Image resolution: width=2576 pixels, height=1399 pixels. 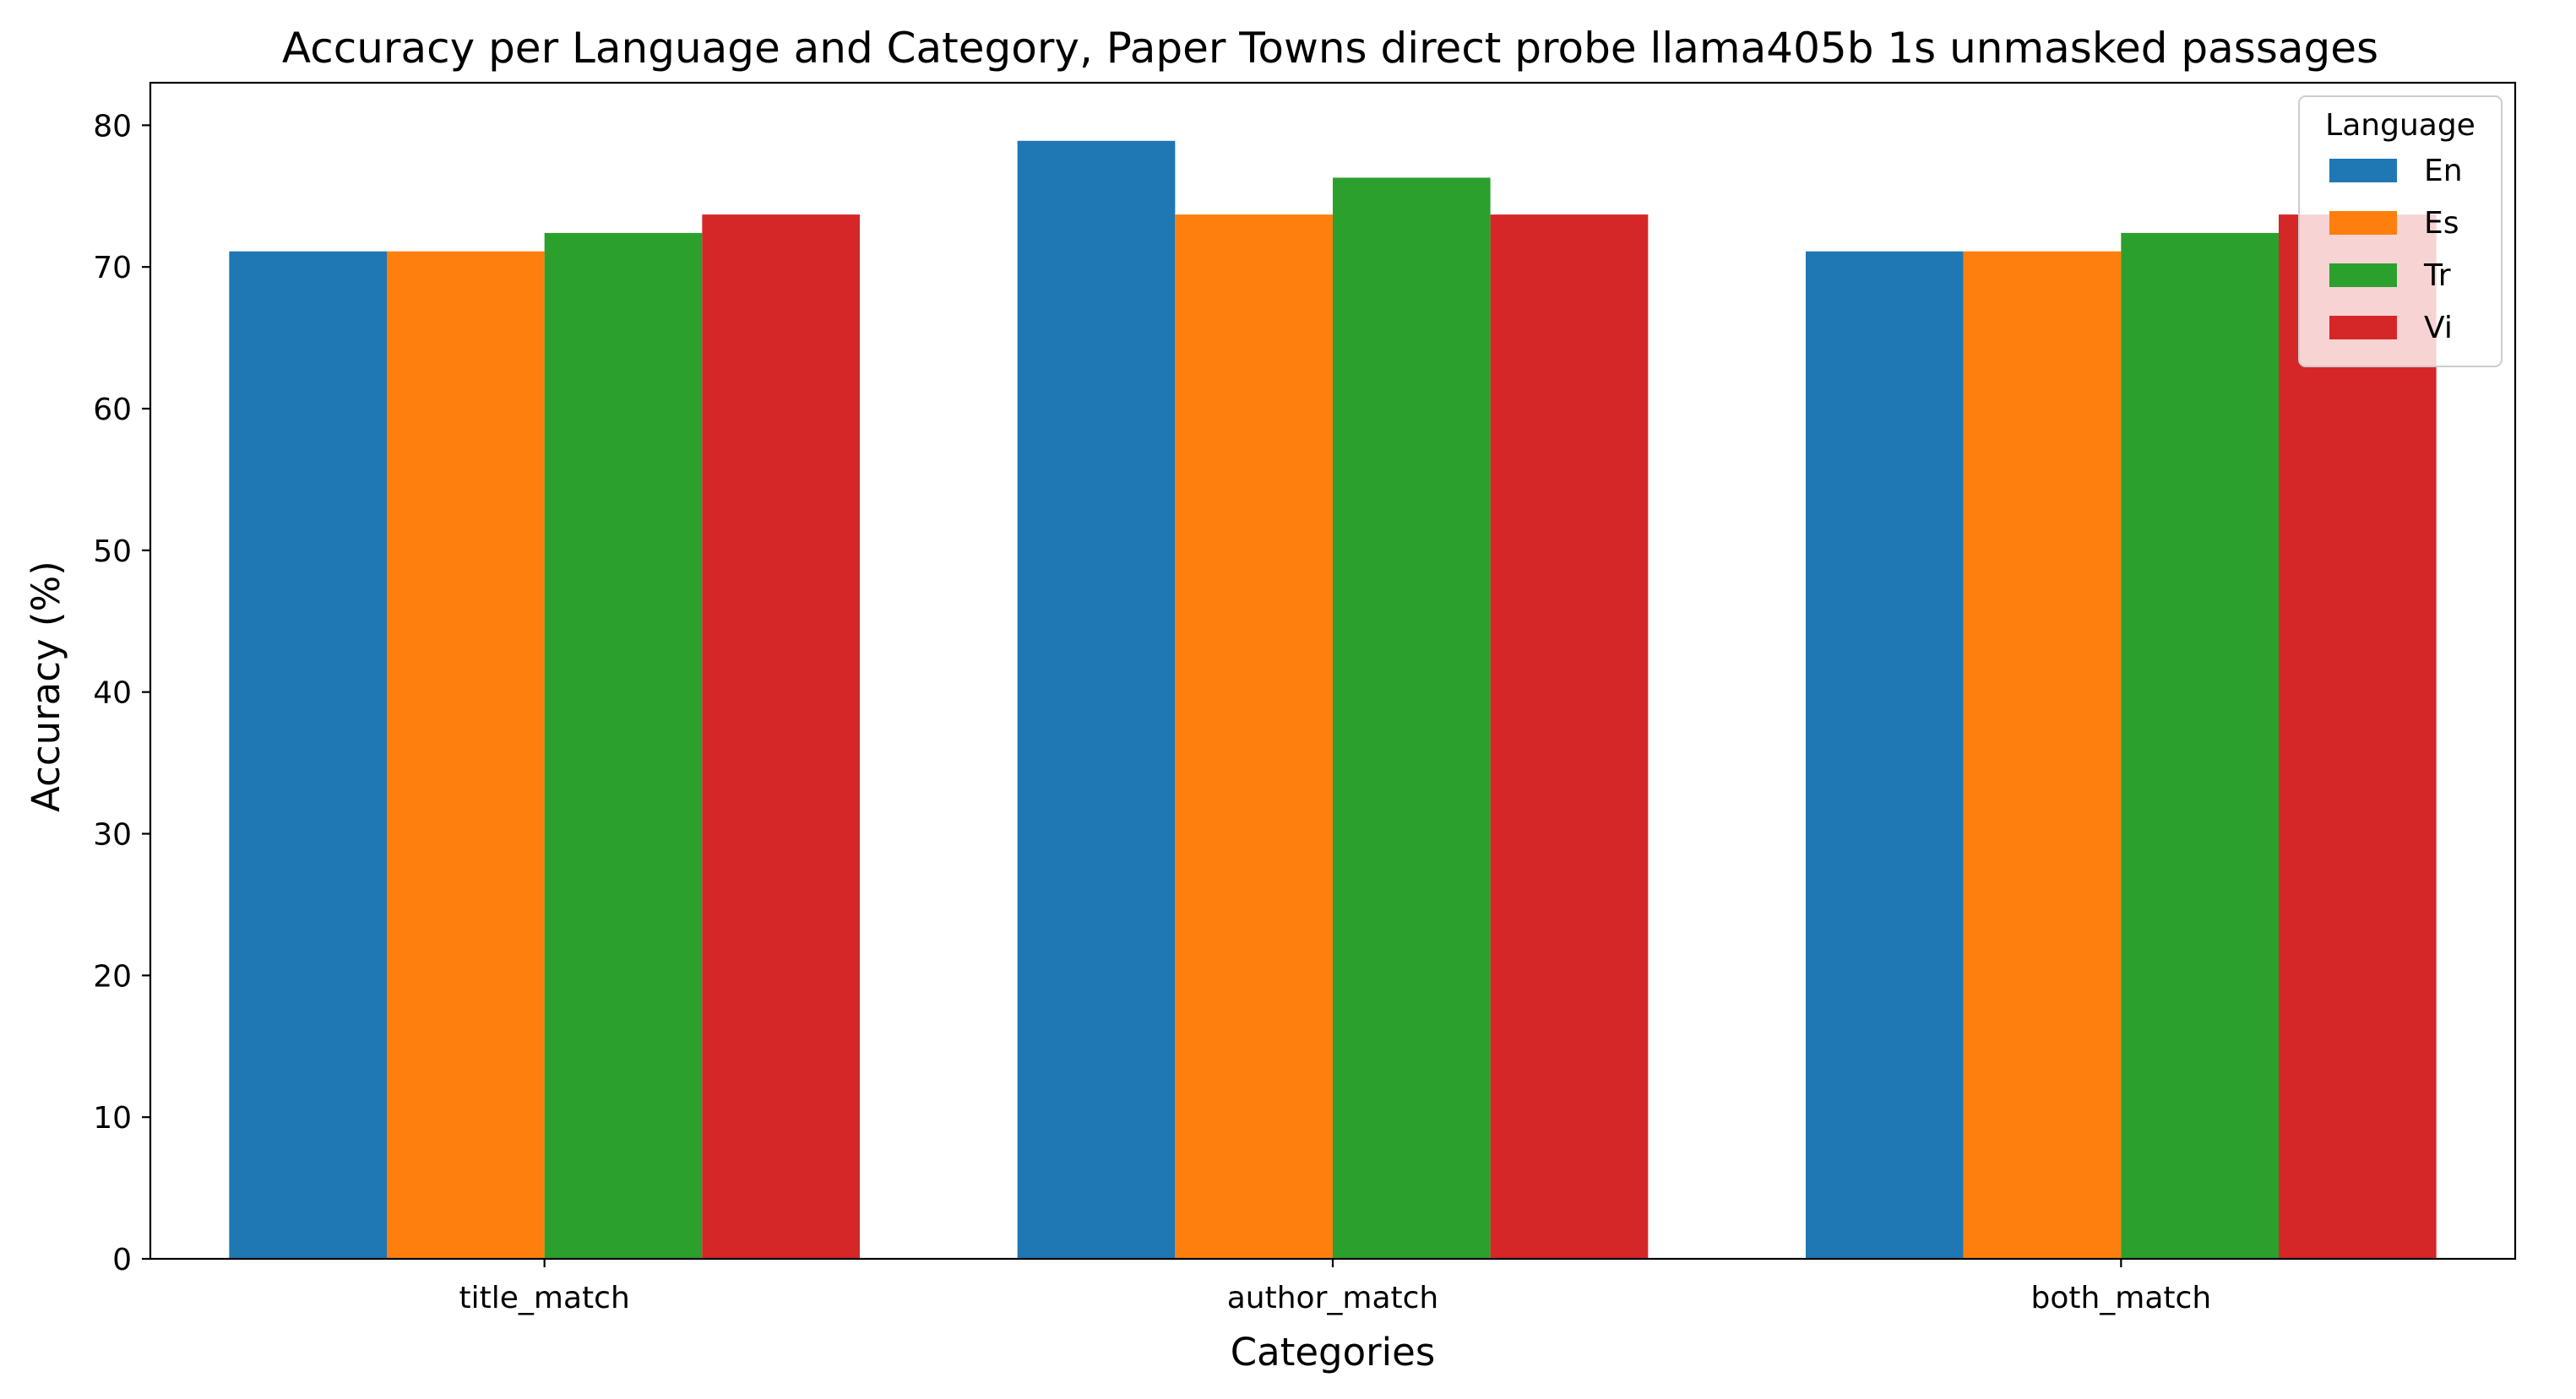 I want to click on bar-en-author-match, so click(x=1096, y=700).